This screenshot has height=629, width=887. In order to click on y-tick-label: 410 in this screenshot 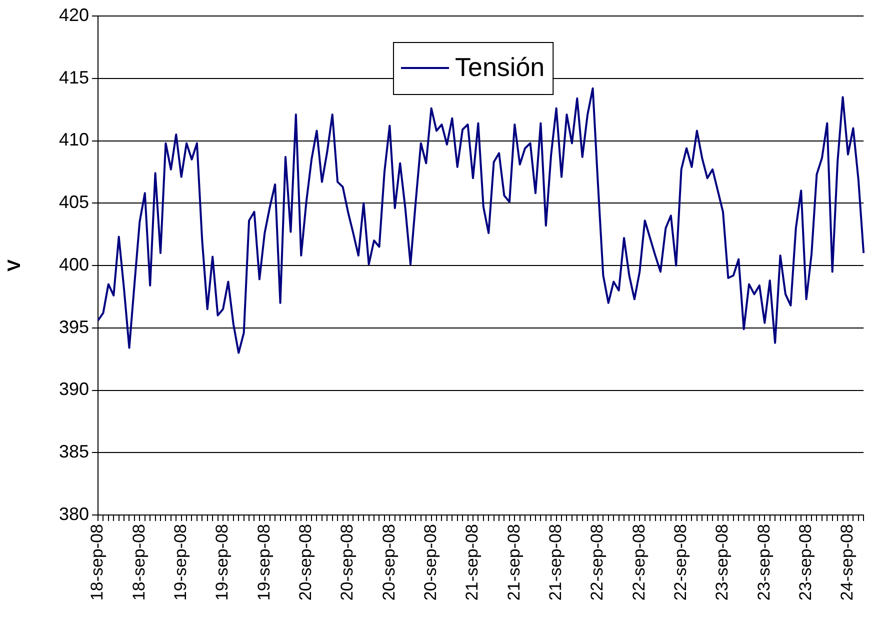, I will do `click(73, 140)`.